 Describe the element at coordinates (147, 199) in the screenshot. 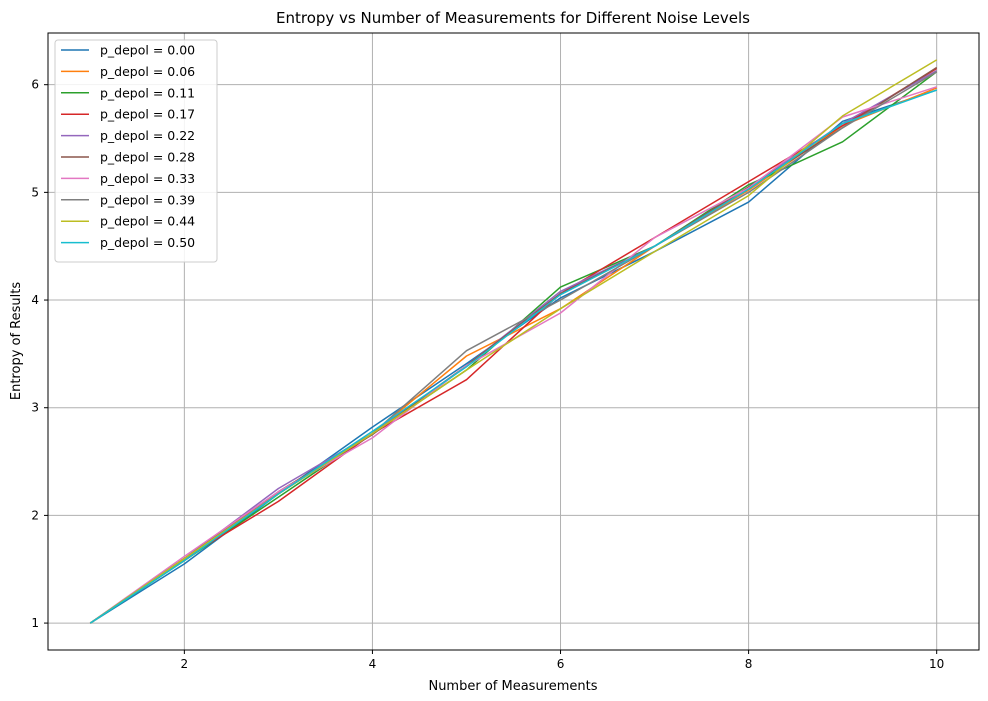

I see `legend-label: p_depol = 0.39` at that location.